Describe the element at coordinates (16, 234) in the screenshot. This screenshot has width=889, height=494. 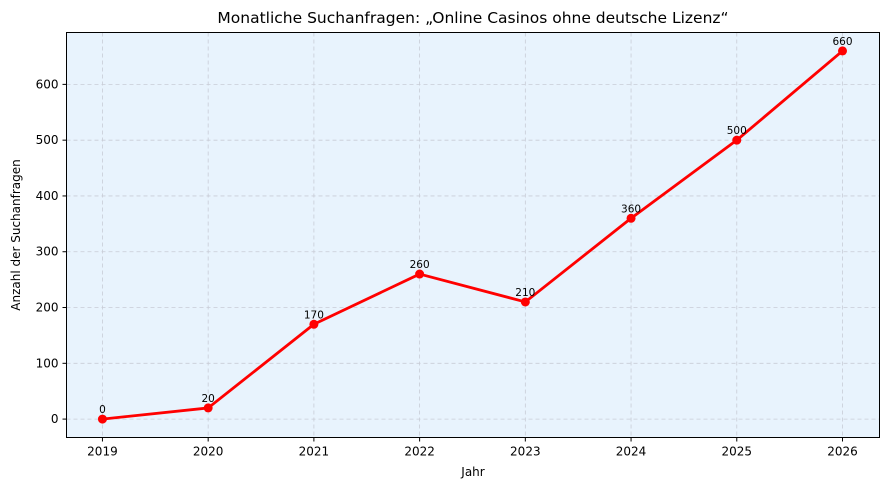
I see `y-axis-label: Anzahl der Suchanfragen` at that location.